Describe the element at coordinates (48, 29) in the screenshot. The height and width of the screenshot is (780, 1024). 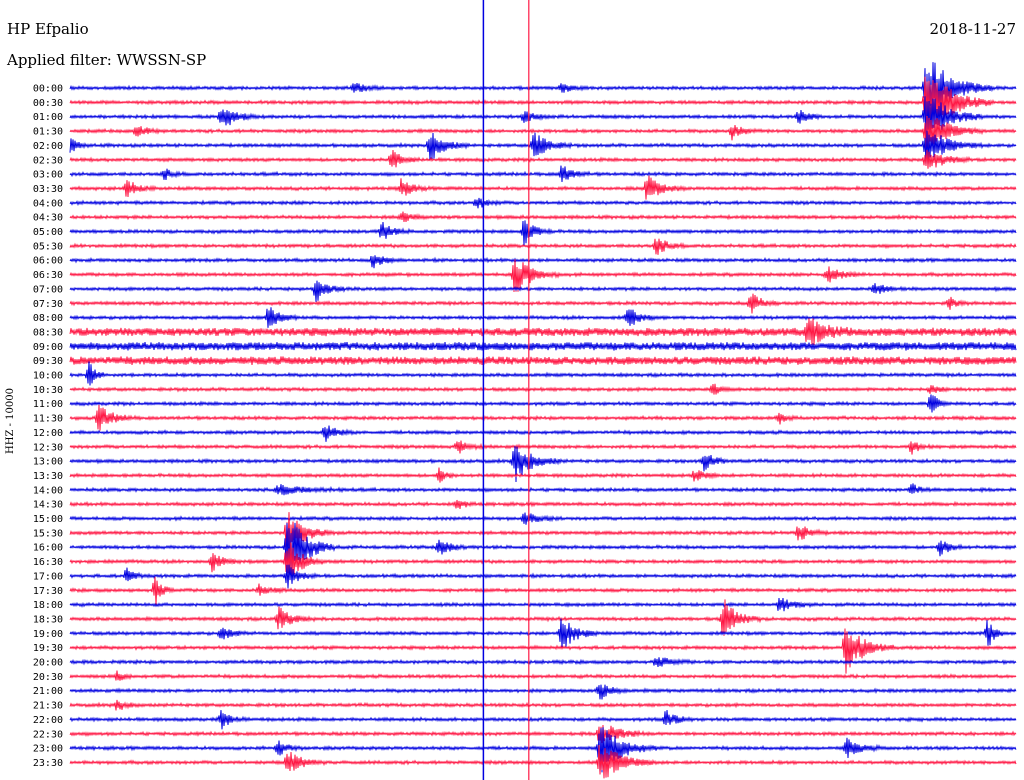
I see `station-title: HP Efpalio` at that location.